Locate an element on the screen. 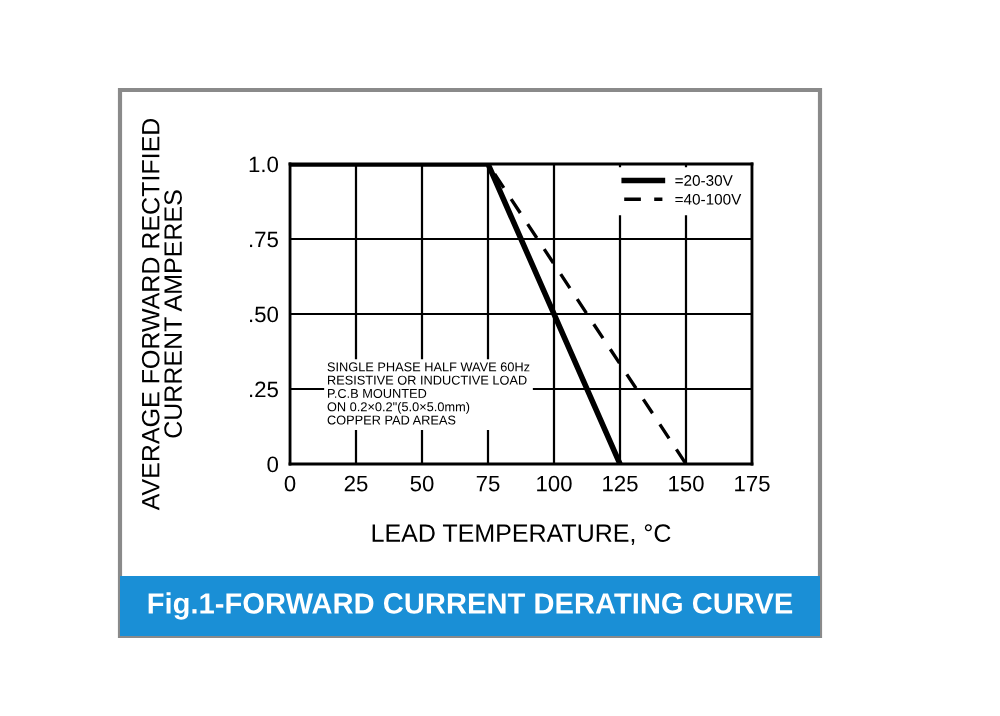  y-tick-label: .25 is located at coordinates (264, 389).